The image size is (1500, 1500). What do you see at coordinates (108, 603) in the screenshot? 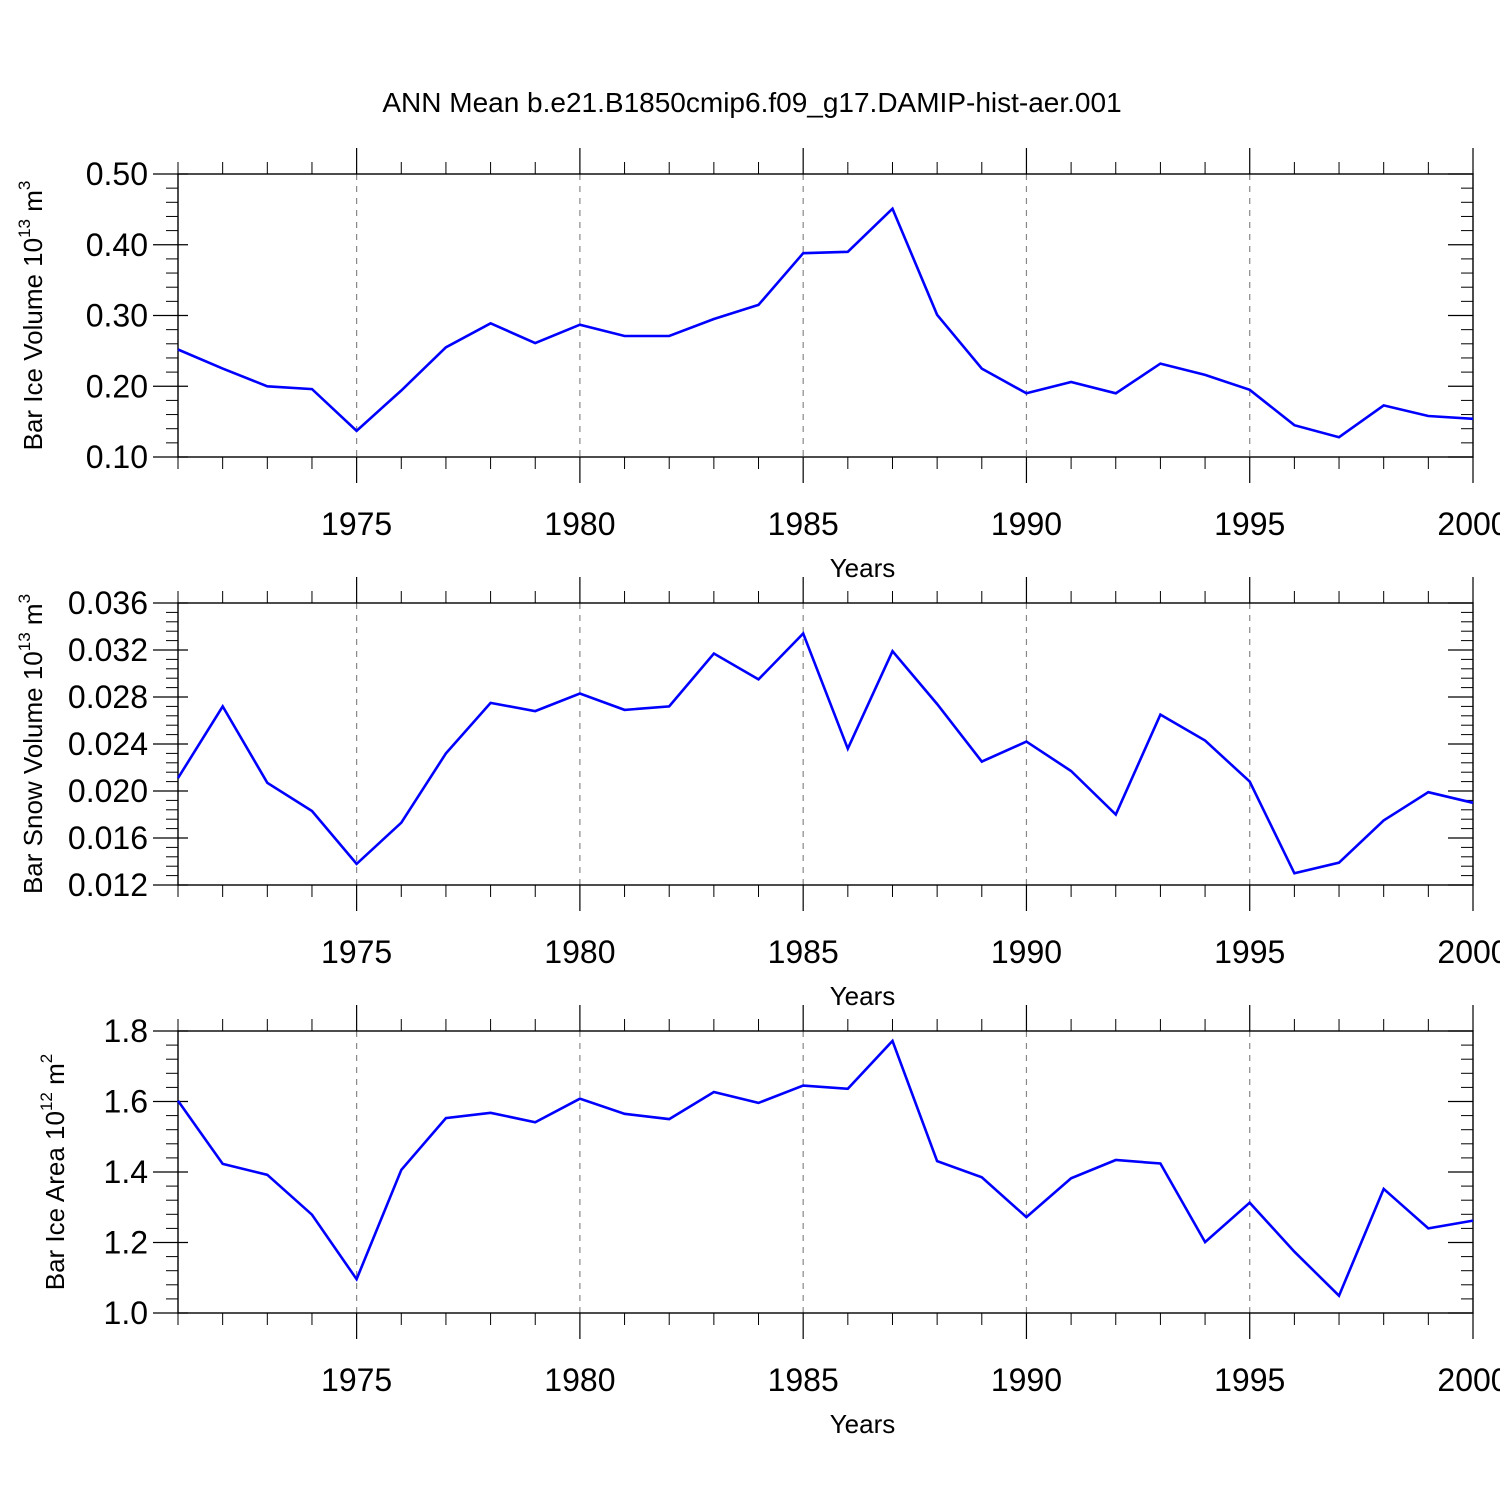
I see `y-tick-label: 0.036` at bounding box center [108, 603].